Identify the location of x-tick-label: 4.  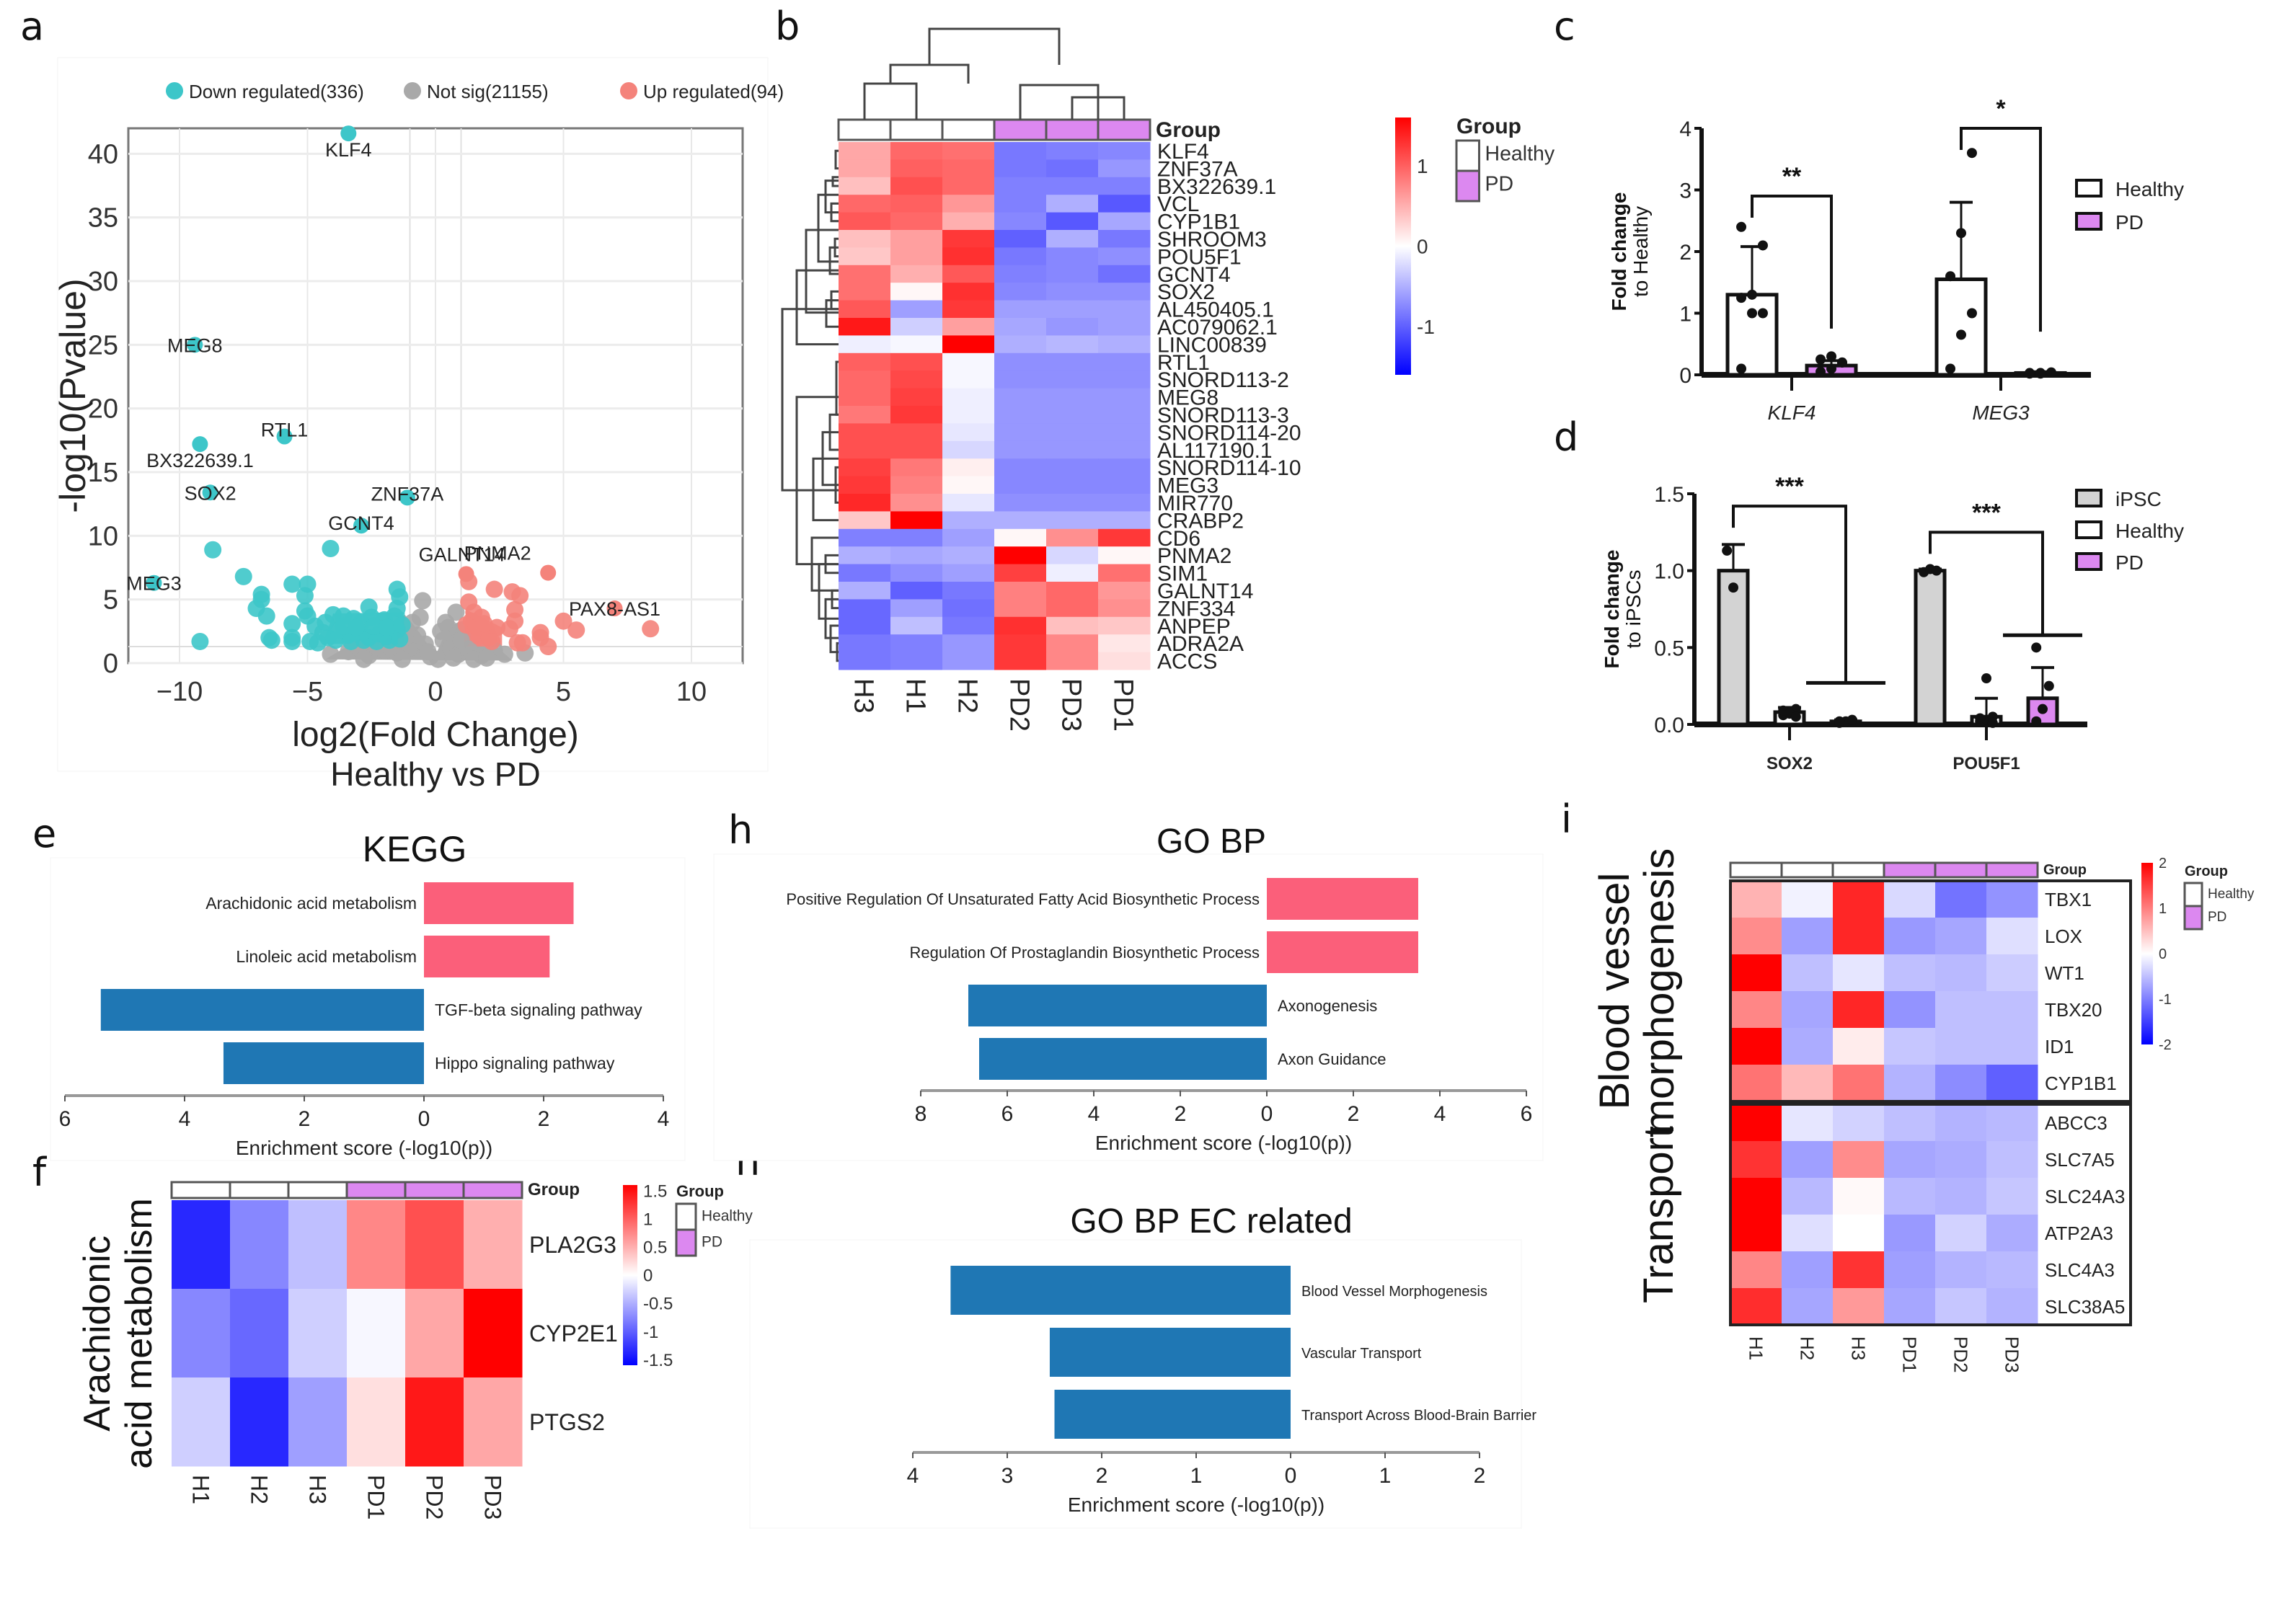
(1094, 1114).